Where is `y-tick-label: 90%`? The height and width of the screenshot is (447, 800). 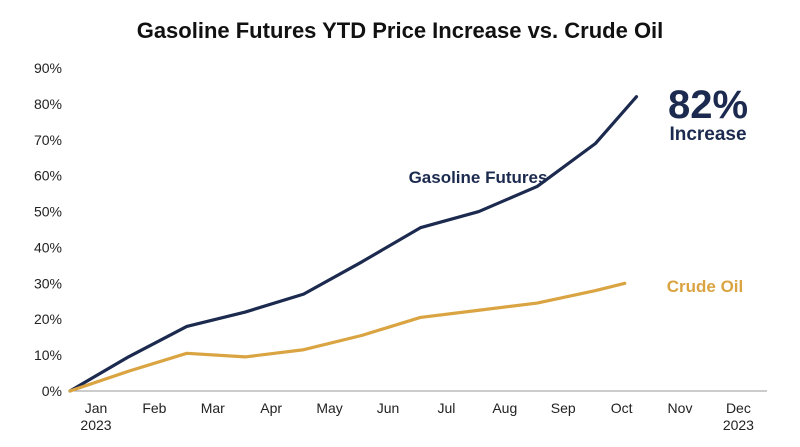 y-tick-label: 90% is located at coordinates (48, 68).